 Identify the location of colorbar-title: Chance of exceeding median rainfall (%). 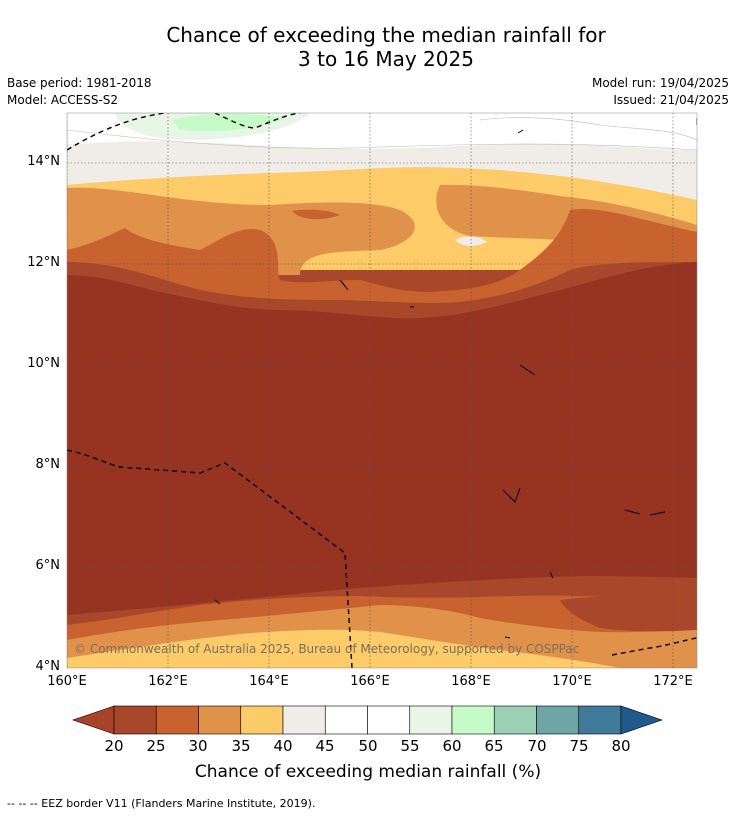
(368, 772).